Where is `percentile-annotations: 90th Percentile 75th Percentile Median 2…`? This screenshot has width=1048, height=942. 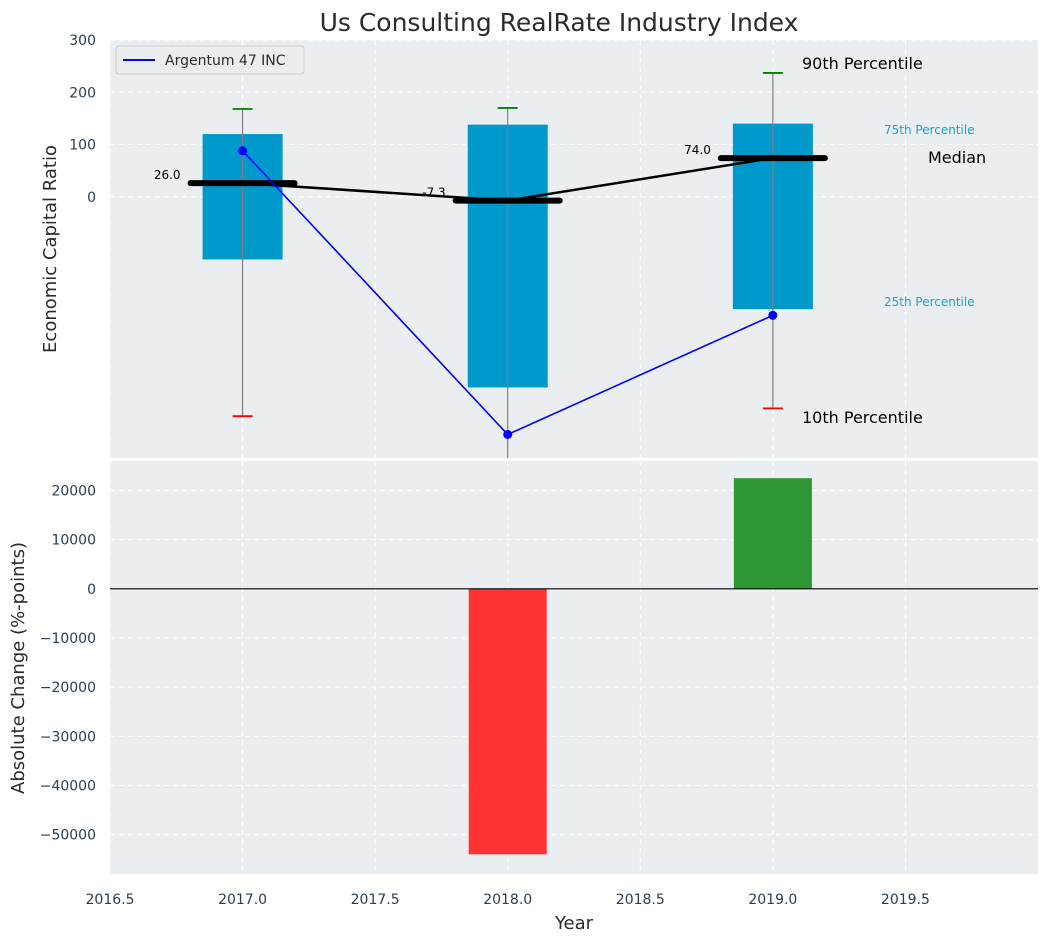
percentile-annotations: 90th Percentile 75th Percentile Median 2… is located at coordinates (894, 240).